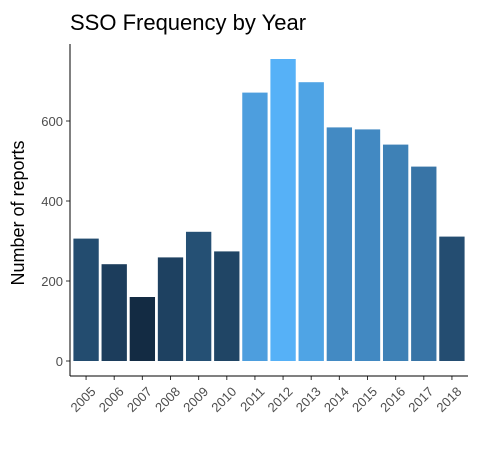 This screenshot has width=478, height=457. I want to click on x-tick-label: 2005, so click(83, 399).